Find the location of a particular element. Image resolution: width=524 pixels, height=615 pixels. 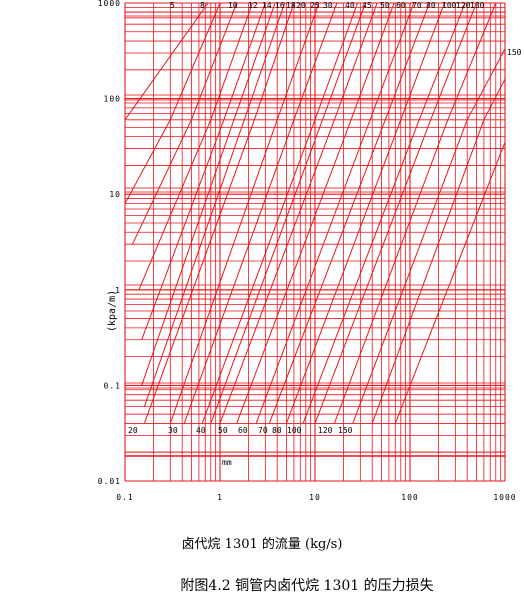

diameter-label-top: 130 is located at coordinates (477, 5).